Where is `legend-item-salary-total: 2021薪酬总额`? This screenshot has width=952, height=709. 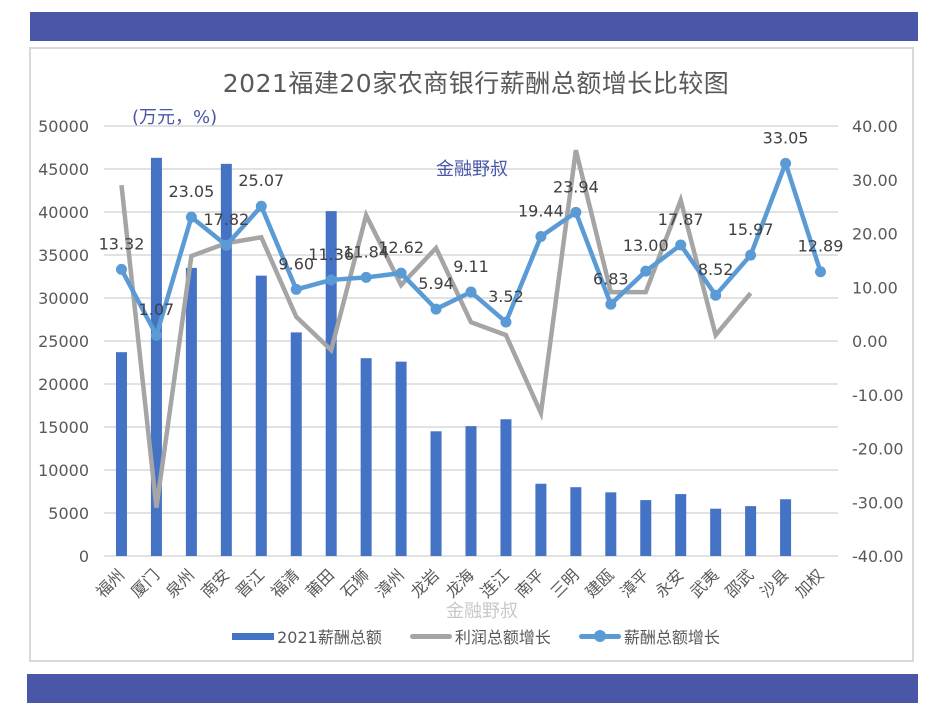
legend-item-salary-total: 2021薪酬总额 is located at coordinates (307, 636).